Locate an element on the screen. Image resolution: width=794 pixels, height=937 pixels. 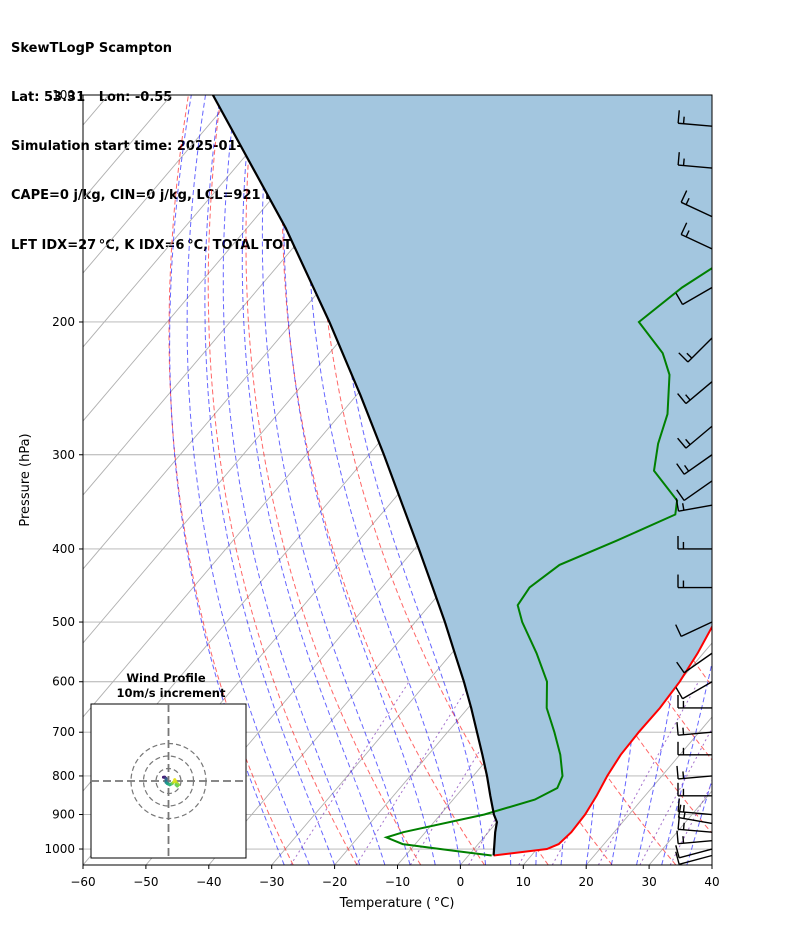
y-tick-label: 800 is located at coordinates (63, 776).